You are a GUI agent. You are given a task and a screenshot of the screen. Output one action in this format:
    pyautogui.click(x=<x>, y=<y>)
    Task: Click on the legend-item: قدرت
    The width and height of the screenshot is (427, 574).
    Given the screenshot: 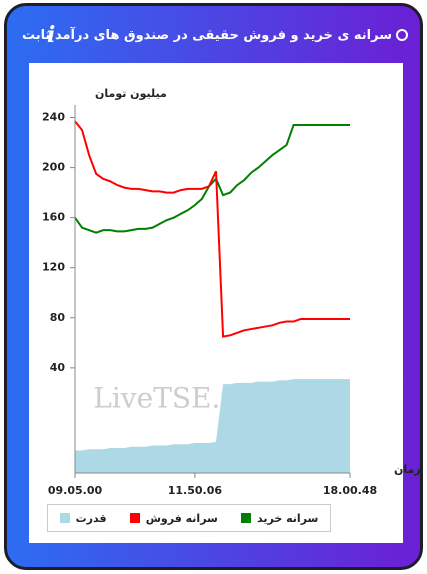 What is the action you would take?
    pyautogui.click(x=83, y=518)
    